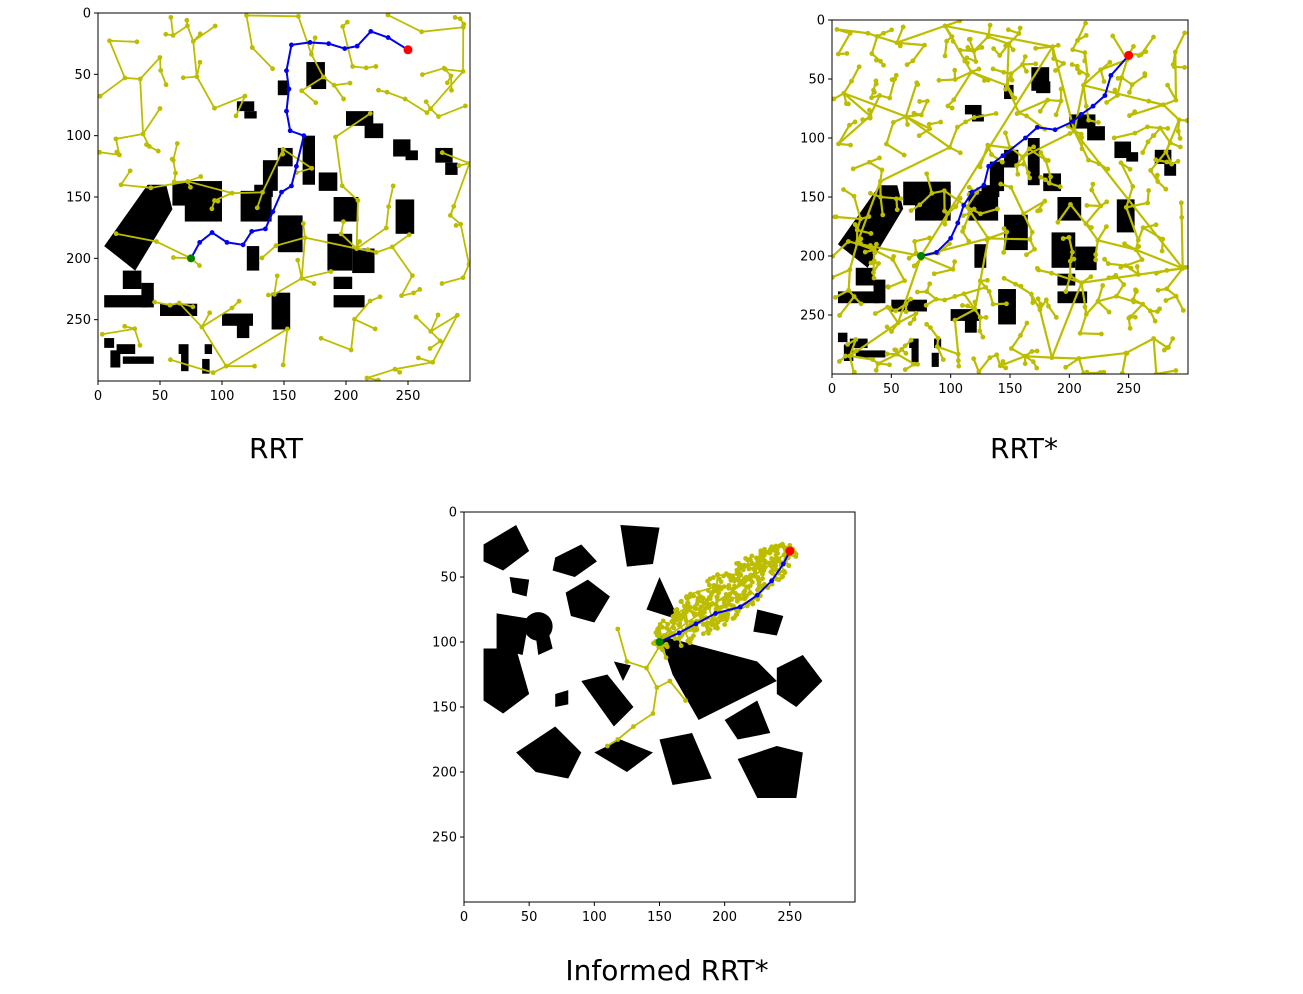  I want to click on rrt-panel: 0 50 100 150 200 250 0 50 100 150 200 250, so click(280, 210).